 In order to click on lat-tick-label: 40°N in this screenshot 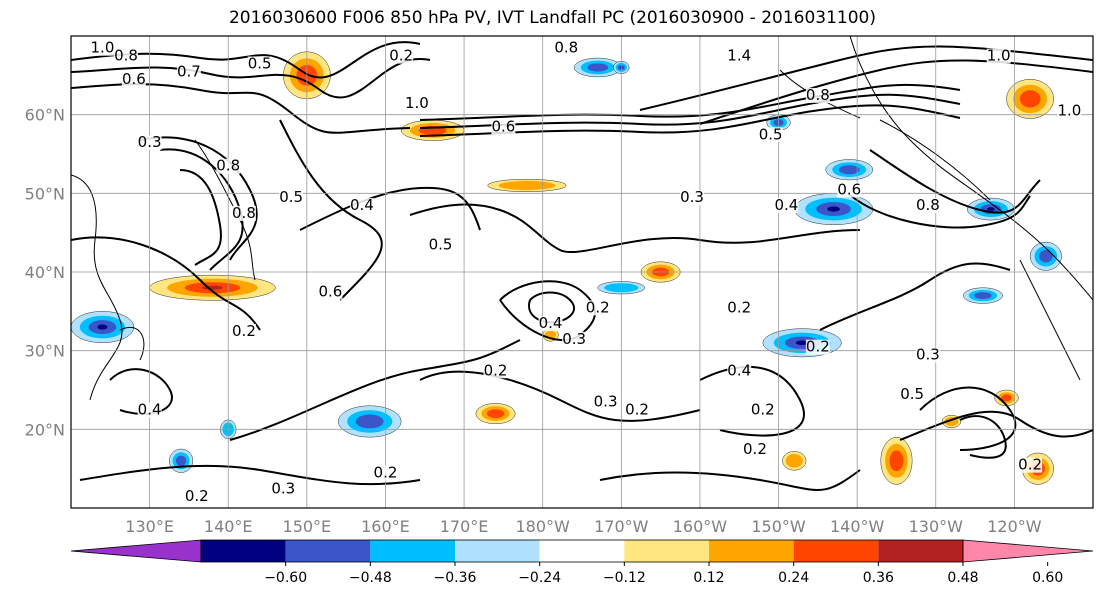, I will do `click(45, 272)`.